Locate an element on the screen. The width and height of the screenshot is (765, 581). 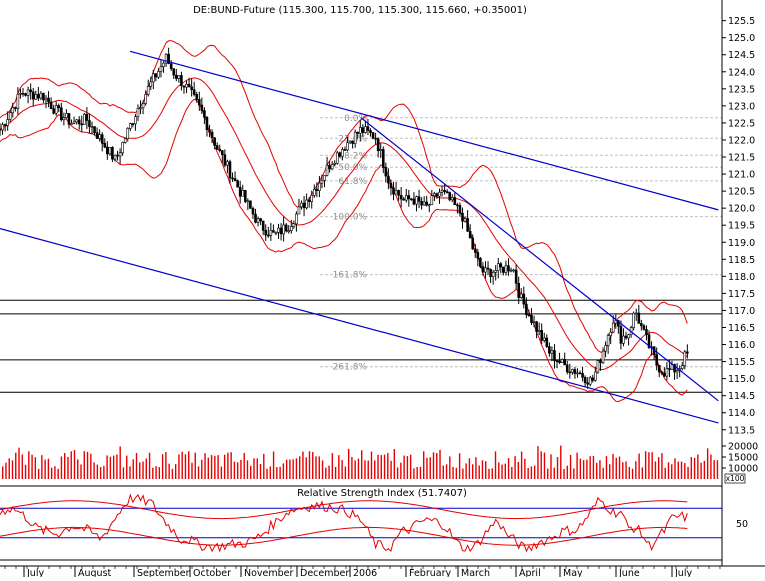
x-tick-label: September is located at coordinates (163, 572).